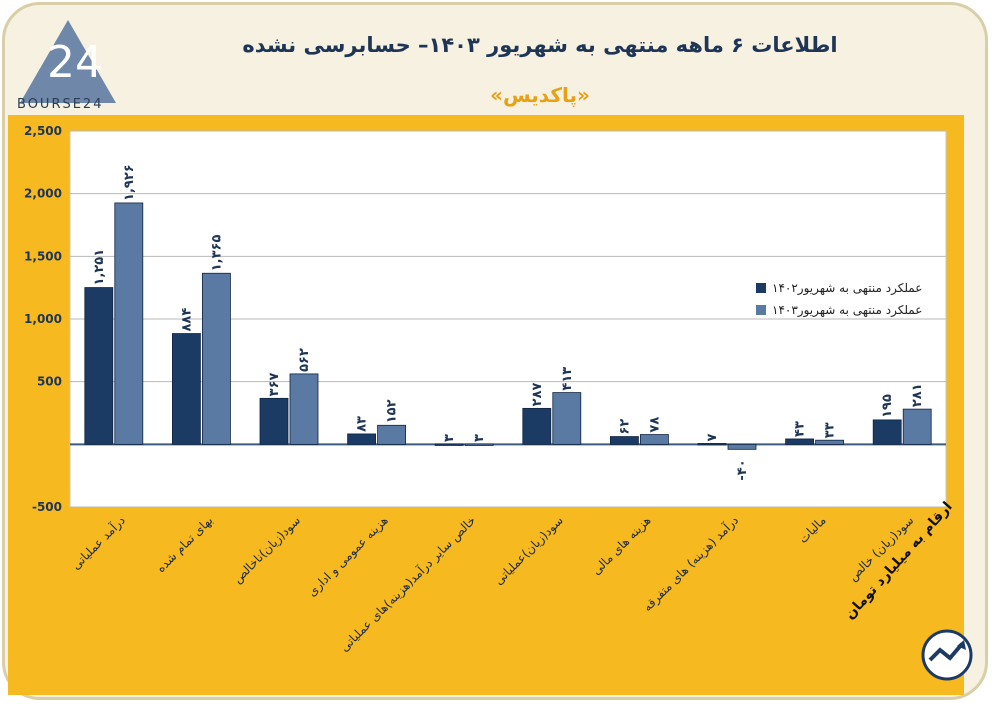 This screenshot has height=706, width=995. I want to click on x-tick-label: سود(زیان)ناخالص, so click(267, 550).